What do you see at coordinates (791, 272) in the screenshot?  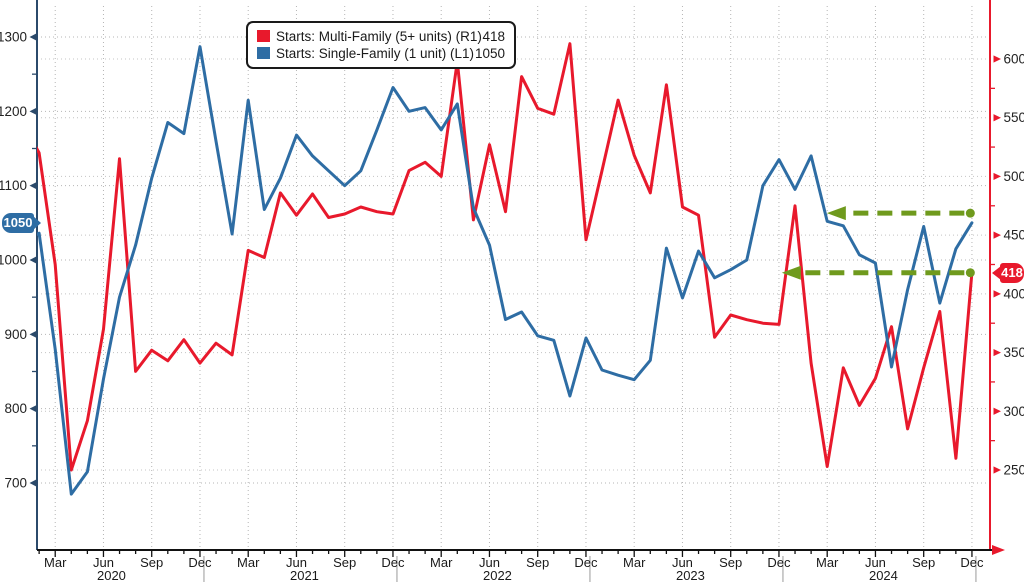 I see `multi-family-level-arrow-head-icon` at bounding box center [791, 272].